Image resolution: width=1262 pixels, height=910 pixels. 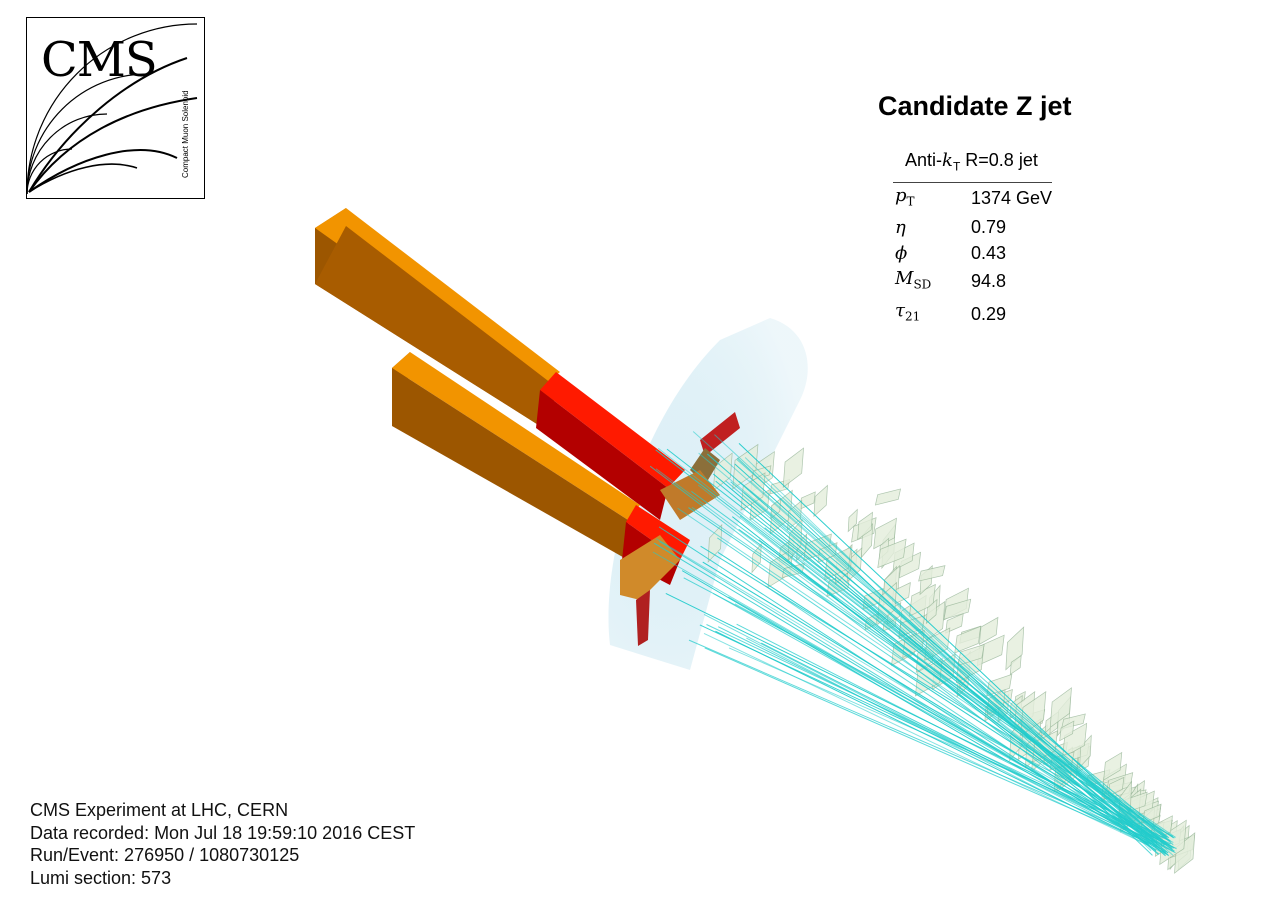 What do you see at coordinates (159, 810) in the screenshot?
I see `experiment-line: CMS Experiment at LHC, CERN` at bounding box center [159, 810].